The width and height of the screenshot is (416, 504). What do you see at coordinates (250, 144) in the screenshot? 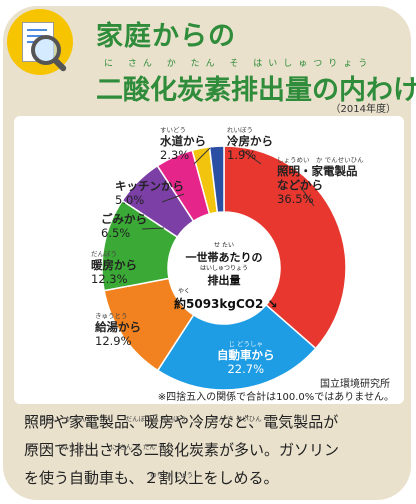
I see `label-cooling: れいぼう 冷房から 1.9%` at bounding box center [250, 144].